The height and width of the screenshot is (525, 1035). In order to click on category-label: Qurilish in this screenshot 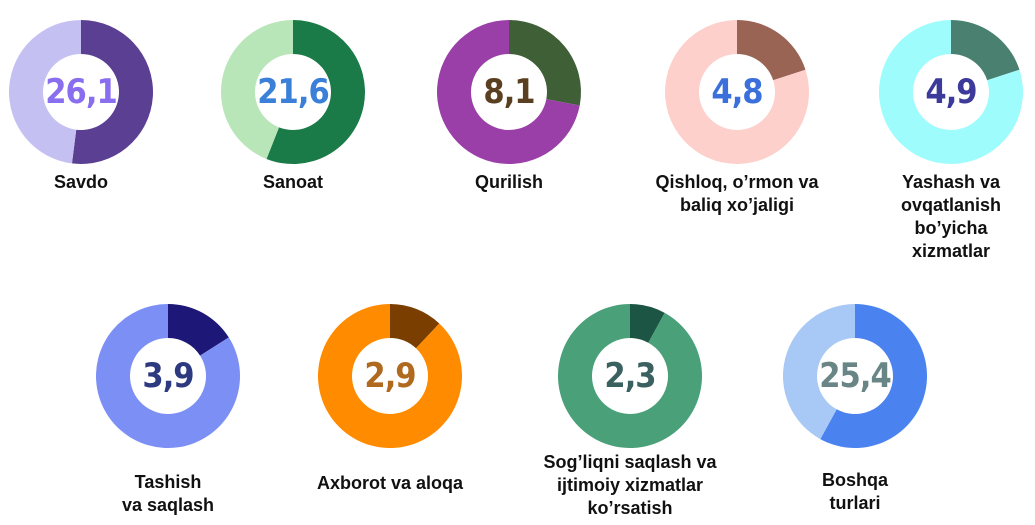, I will do `click(509, 182)`.